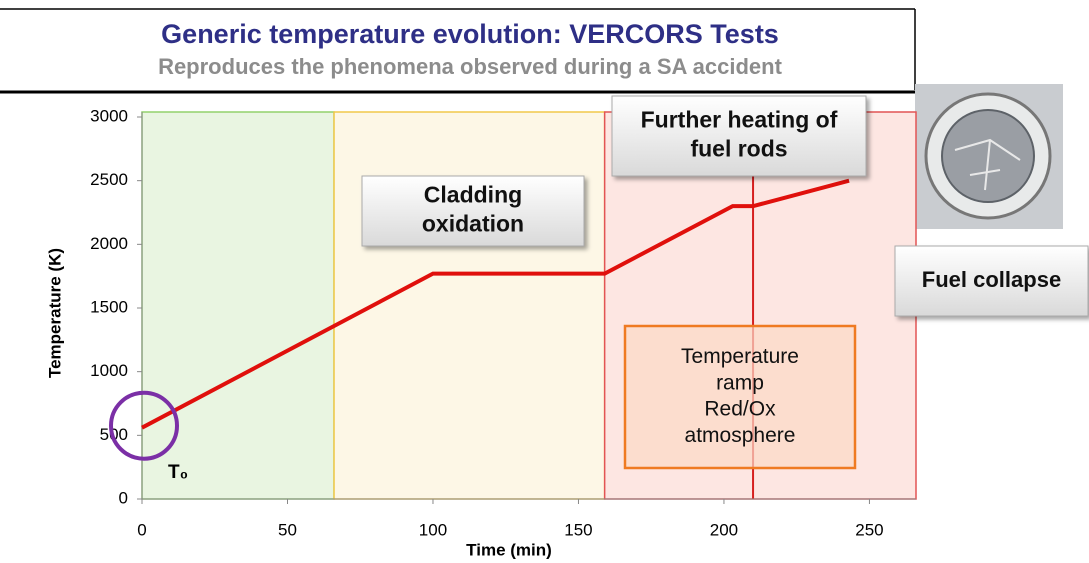 The height and width of the screenshot is (563, 1089). What do you see at coordinates (724, 529) in the screenshot?
I see `x-tick-label: 200` at bounding box center [724, 529].